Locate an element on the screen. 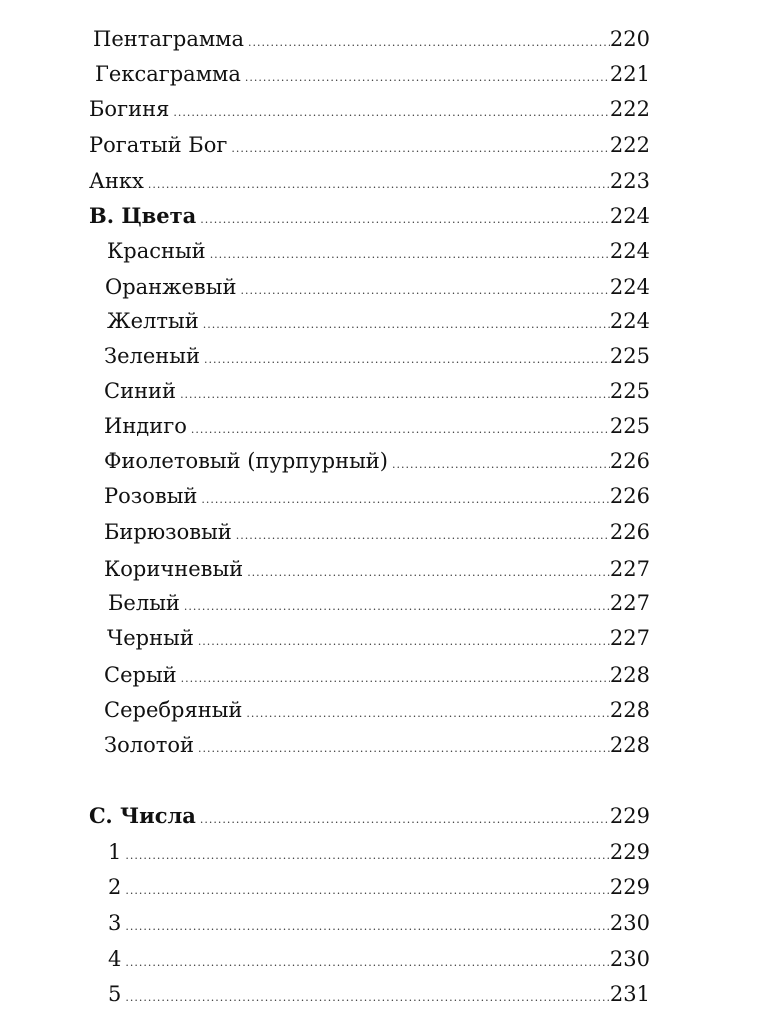 The height and width of the screenshot is (1024, 768). toc-entry: Фиолетовый (пурпурный) 226 is located at coordinates (377, 461).